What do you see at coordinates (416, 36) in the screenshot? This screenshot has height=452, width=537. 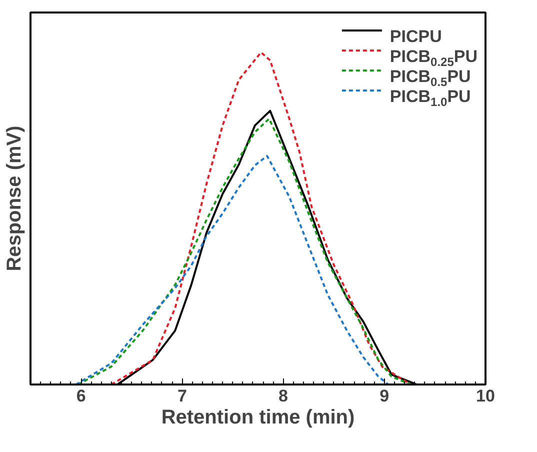 I see `legend-label: PICPU` at bounding box center [416, 36].